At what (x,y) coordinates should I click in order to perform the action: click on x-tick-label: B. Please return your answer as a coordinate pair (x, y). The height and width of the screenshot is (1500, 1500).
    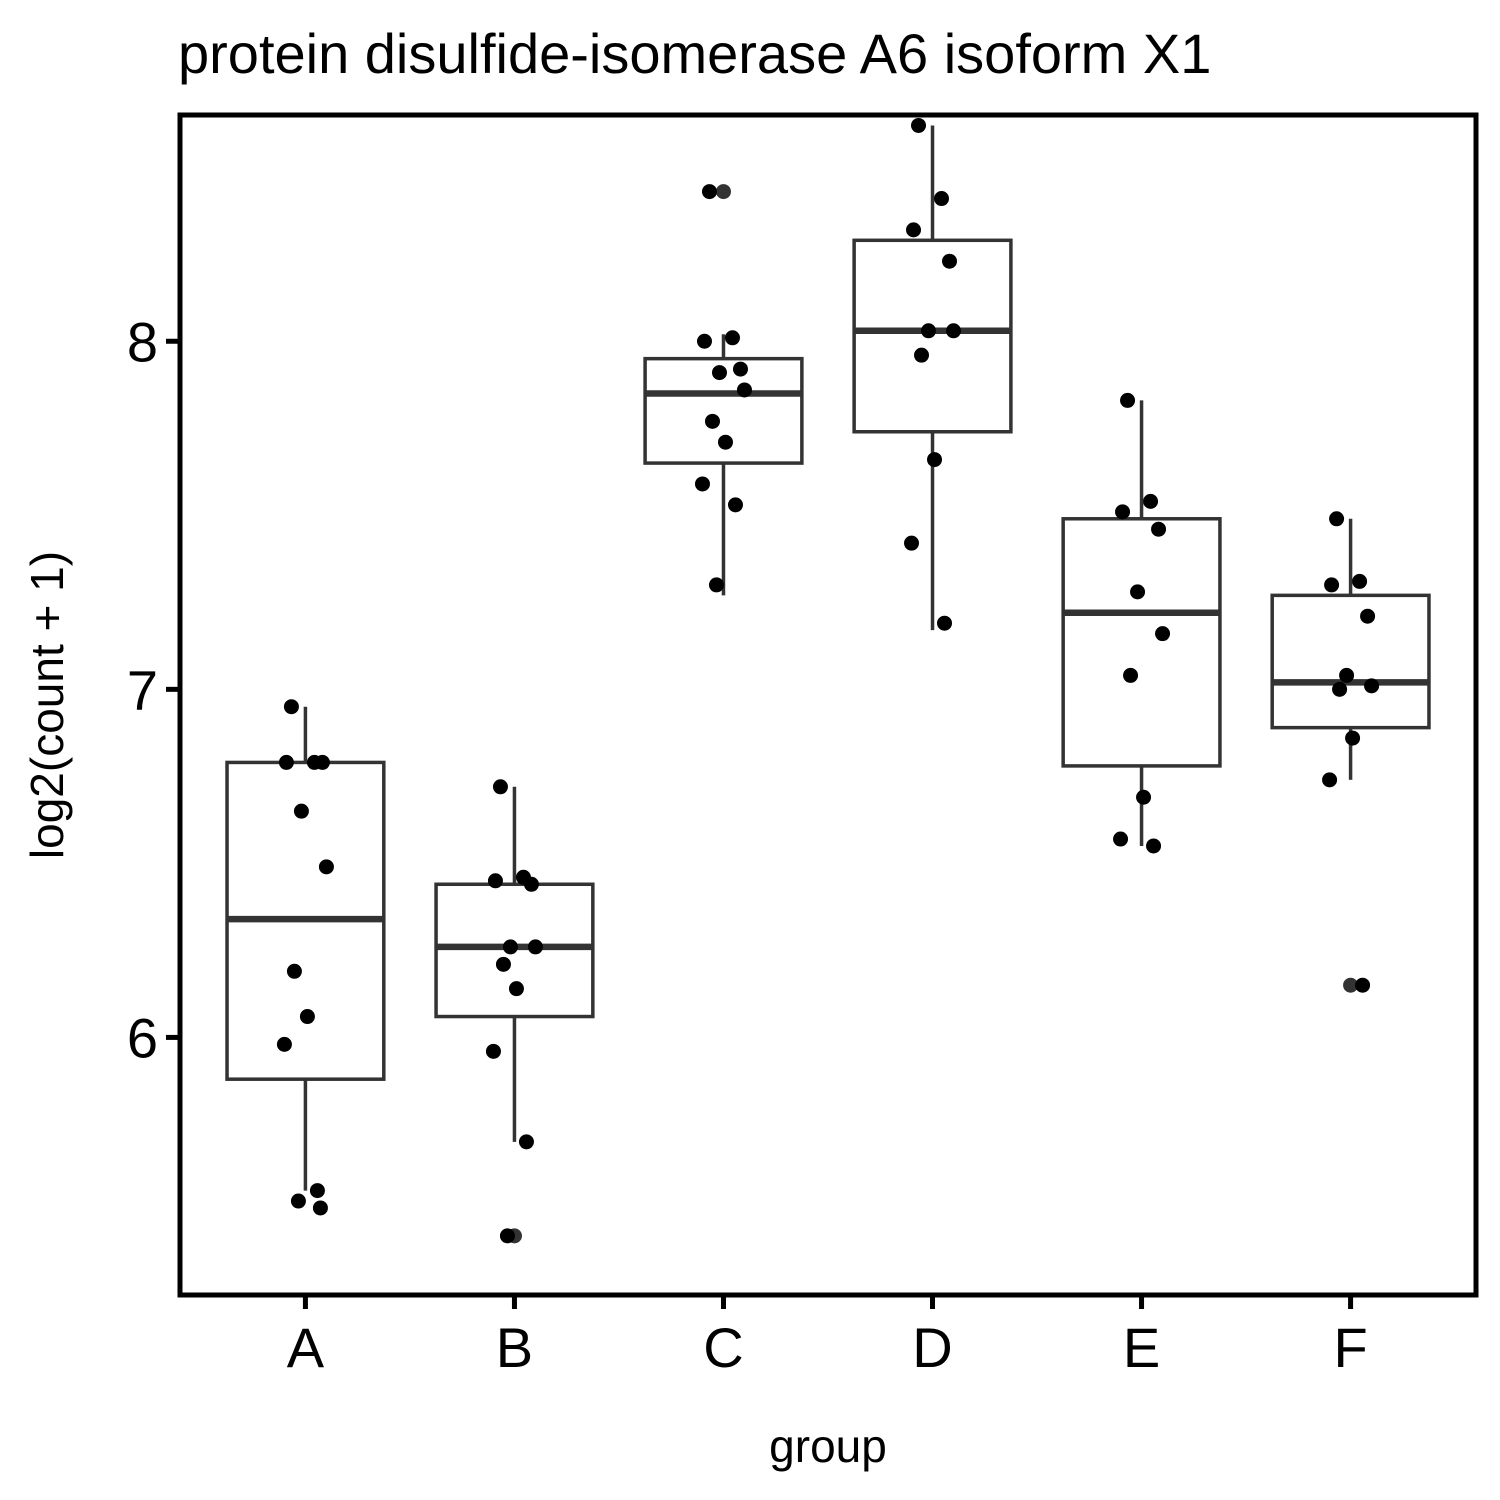
    Looking at the image, I should click on (514, 1347).